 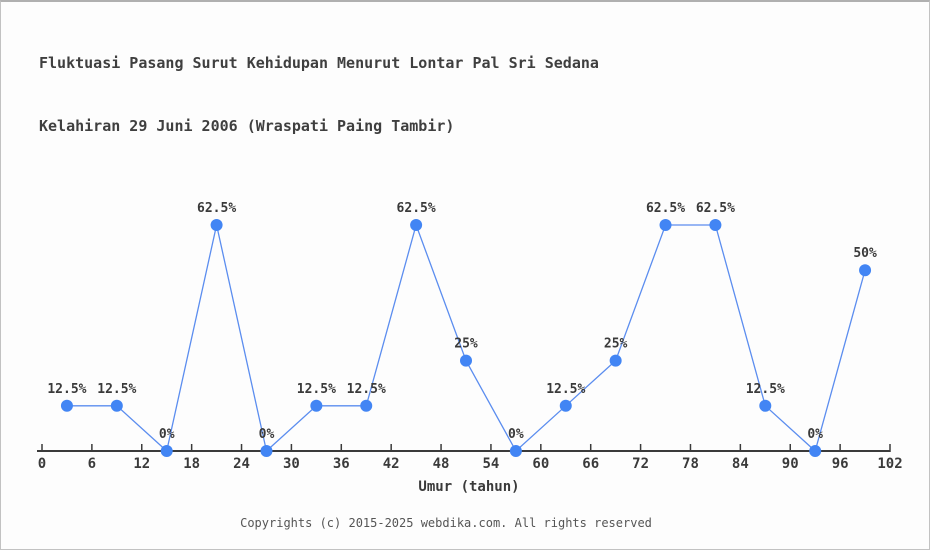 What do you see at coordinates (42, 464) in the screenshot?
I see `x-axis-tick-label: 0` at bounding box center [42, 464].